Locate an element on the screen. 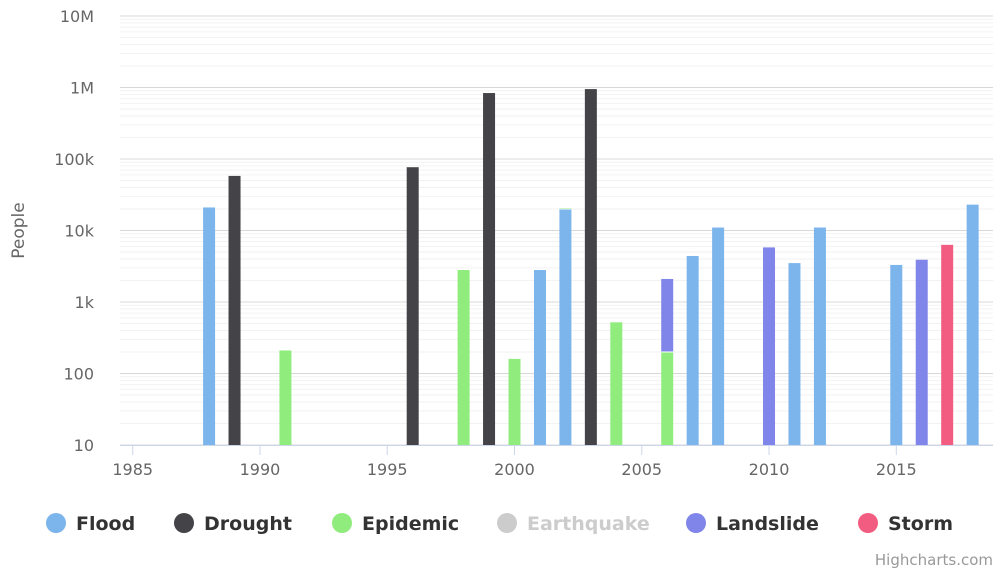 This screenshot has height=575, width=993. bar-flood-2018 is located at coordinates (973, 325).